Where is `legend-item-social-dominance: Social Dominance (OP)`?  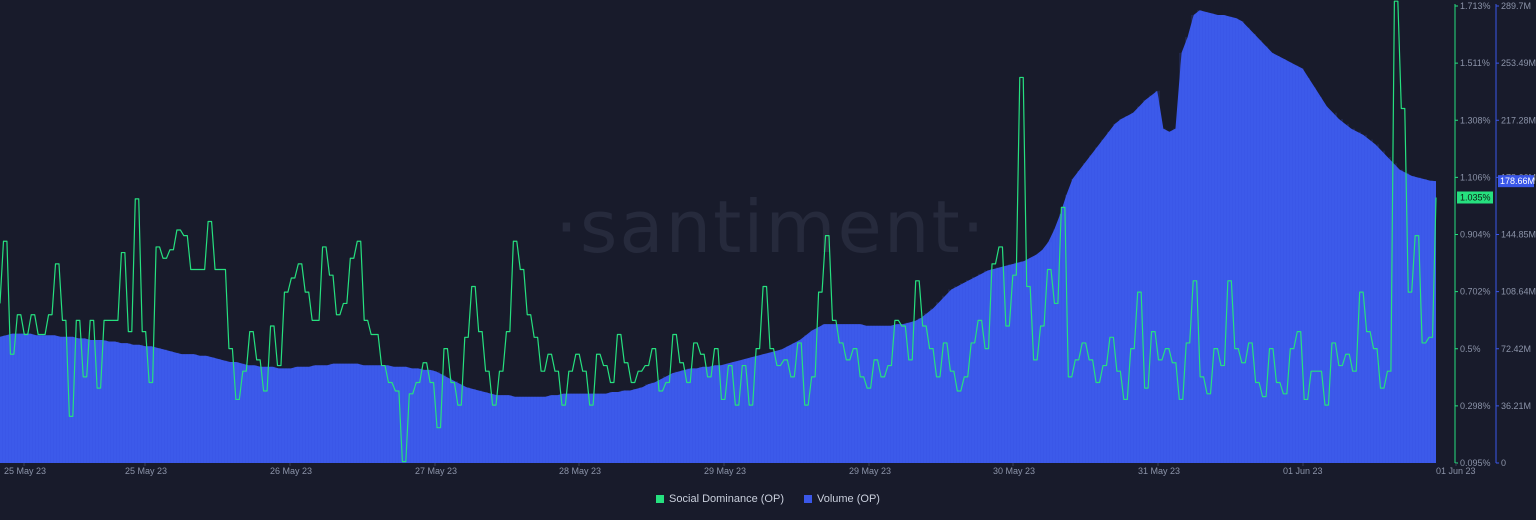
legend-item-social-dominance: Social Dominance (OP) is located at coordinates (720, 499).